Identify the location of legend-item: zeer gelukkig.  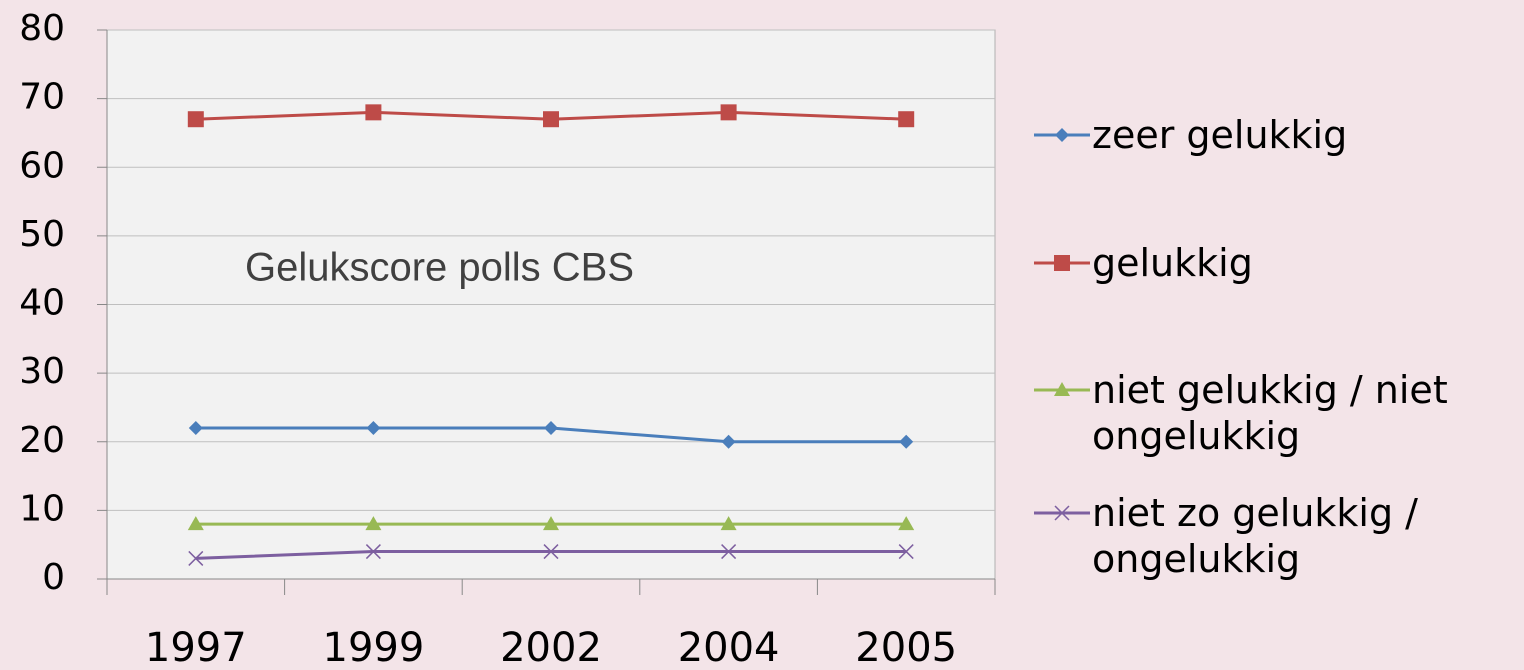
(1275, 135).